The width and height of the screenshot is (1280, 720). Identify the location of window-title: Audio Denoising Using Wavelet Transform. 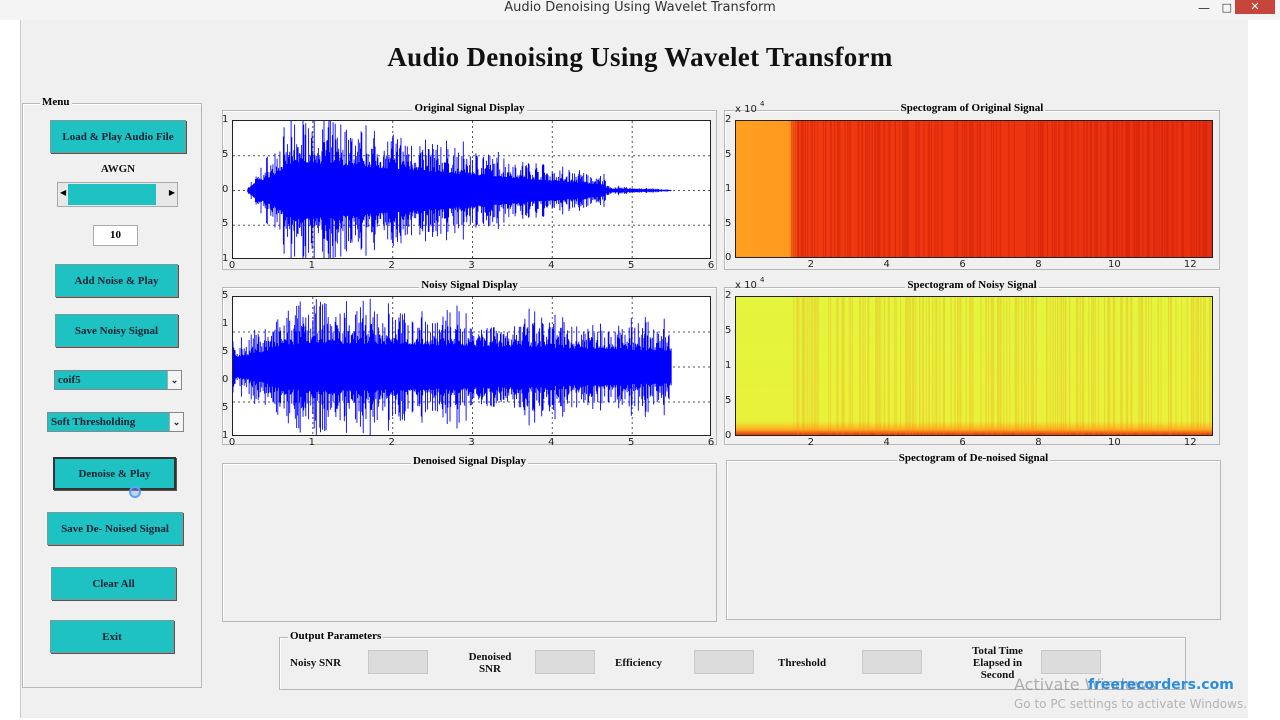
(640, 7).